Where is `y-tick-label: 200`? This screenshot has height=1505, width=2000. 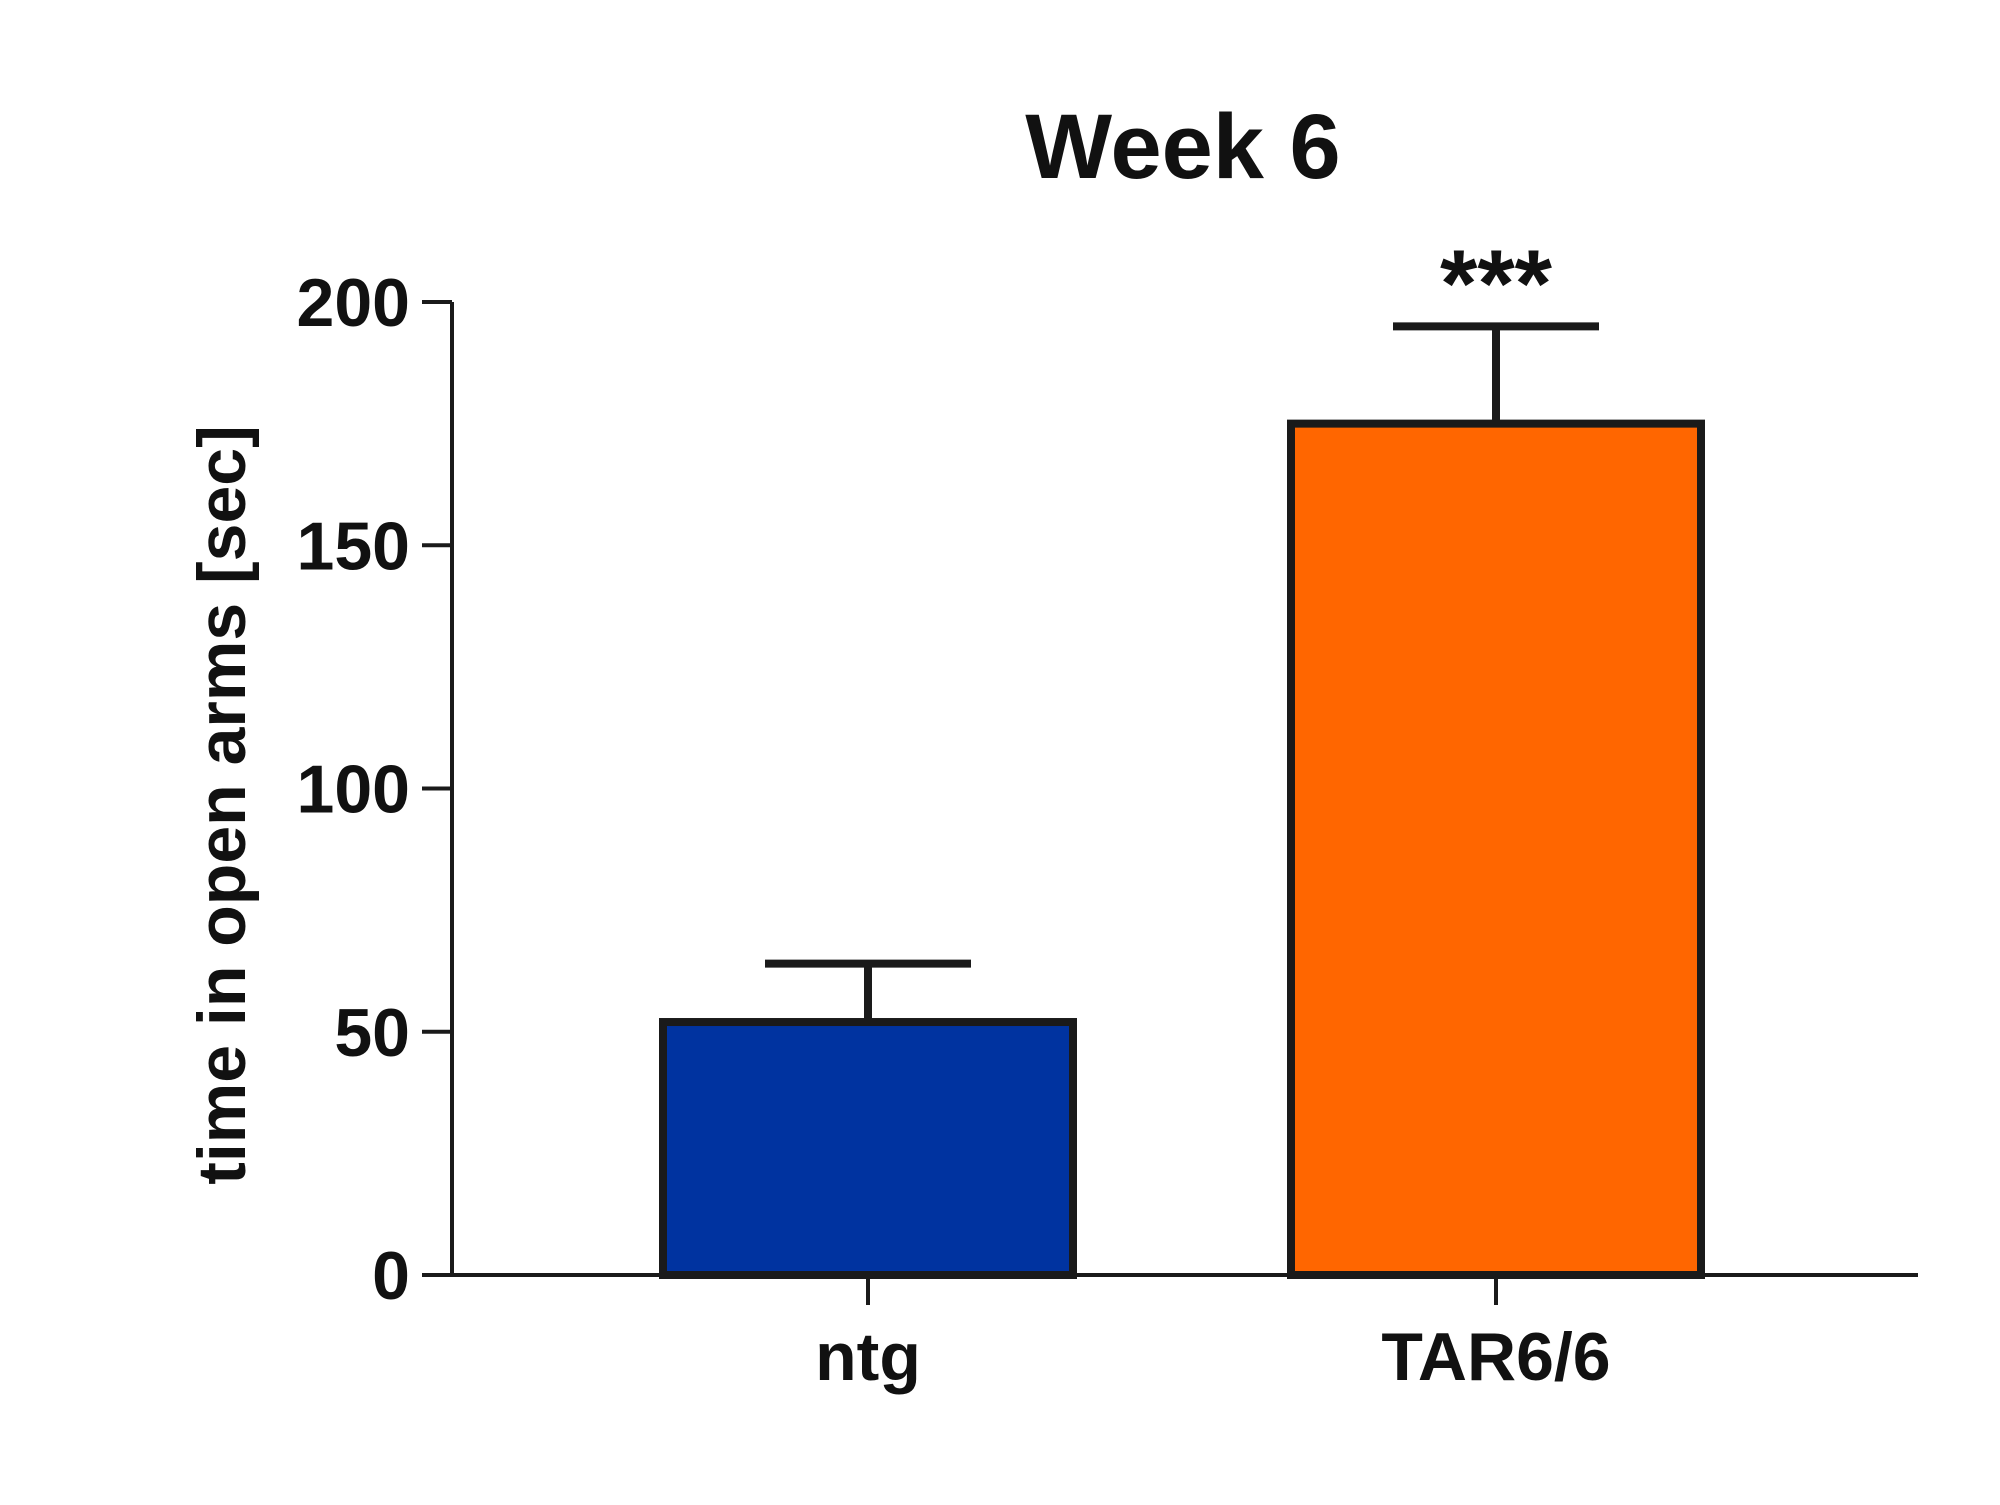
y-tick-label: 200 is located at coordinates (353, 303).